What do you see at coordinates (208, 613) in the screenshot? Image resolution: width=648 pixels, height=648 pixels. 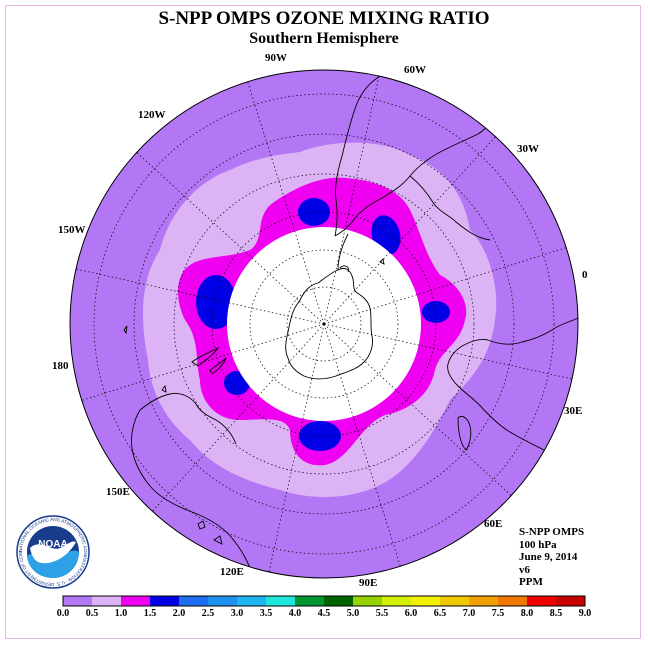 I see `colorbar-tick-label: 2.5` at bounding box center [208, 613].